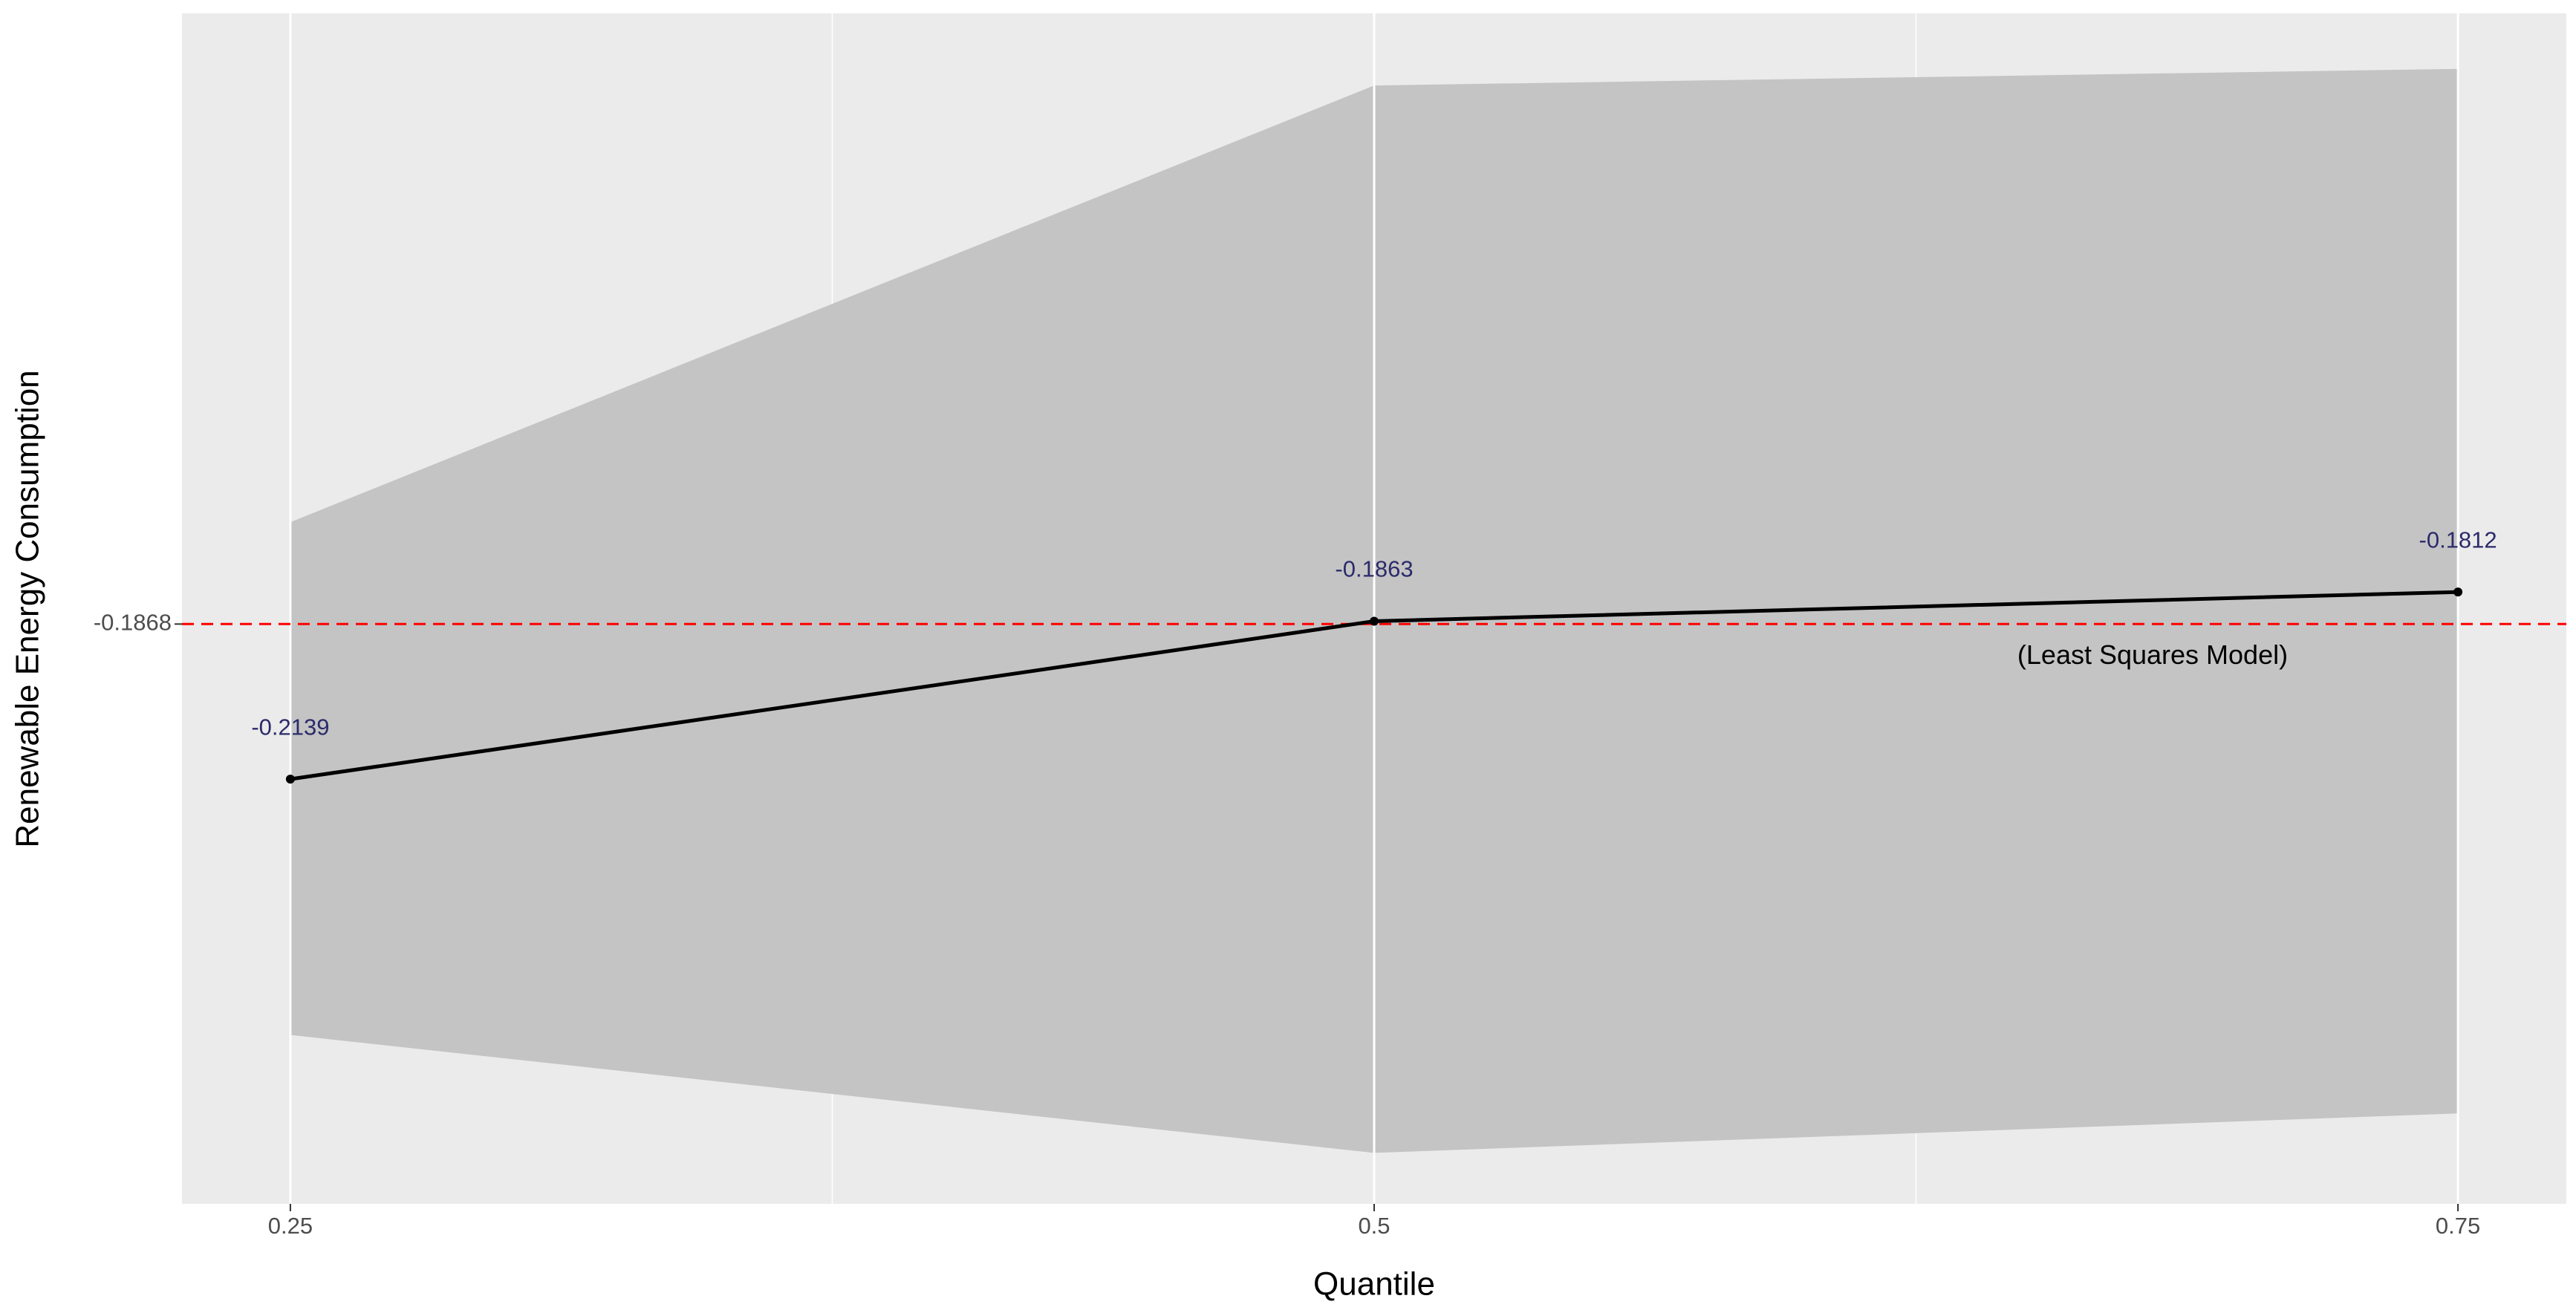 The height and width of the screenshot is (1313, 2576). What do you see at coordinates (1374, 569) in the screenshot?
I see `value-label: -0.1863` at bounding box center [1374, 569].